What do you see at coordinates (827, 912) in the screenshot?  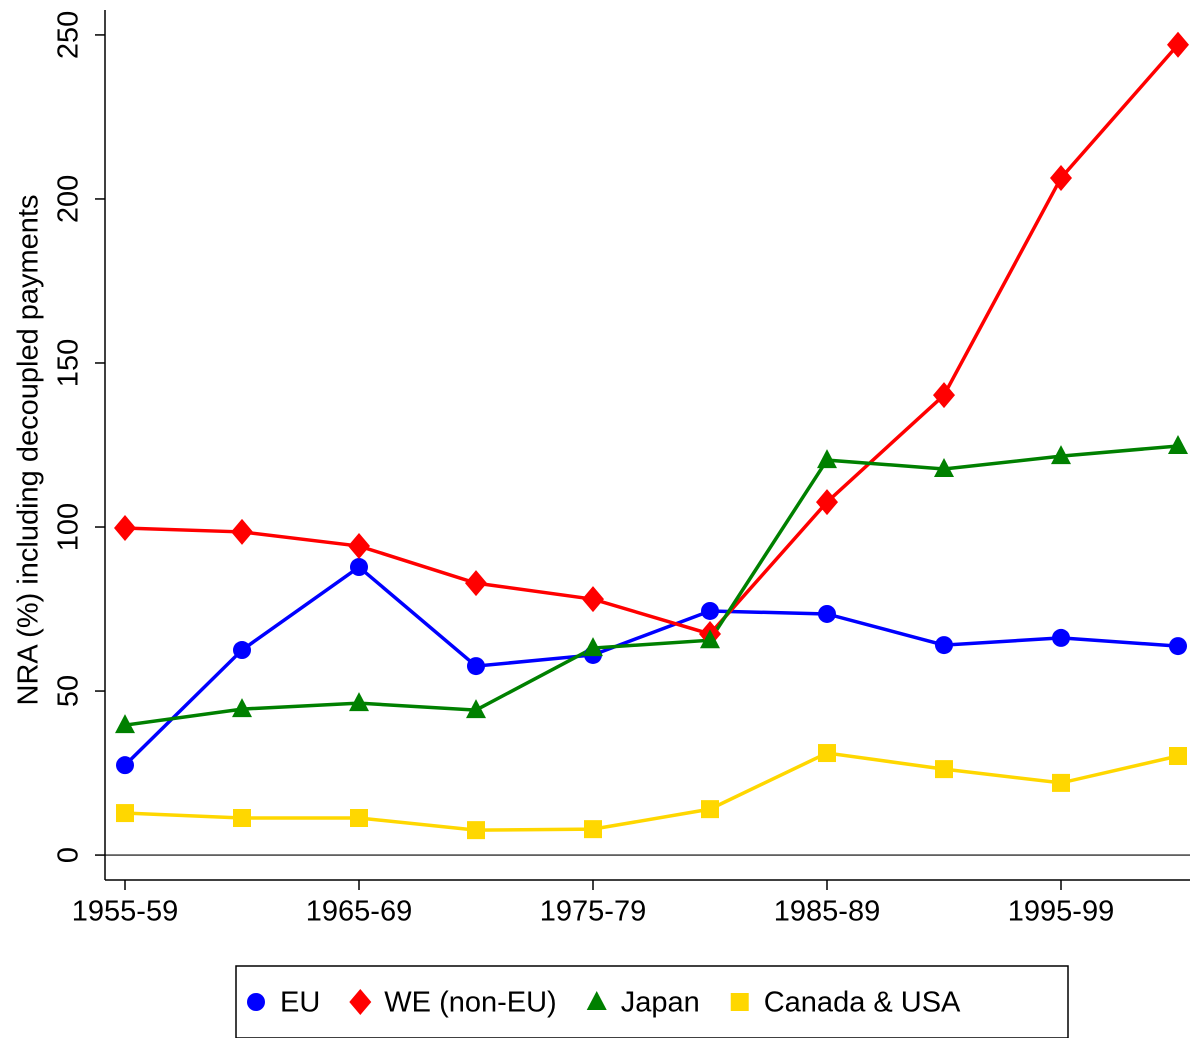 I see `x-tick-label: 1985-89` at bounding box center [827, 912].